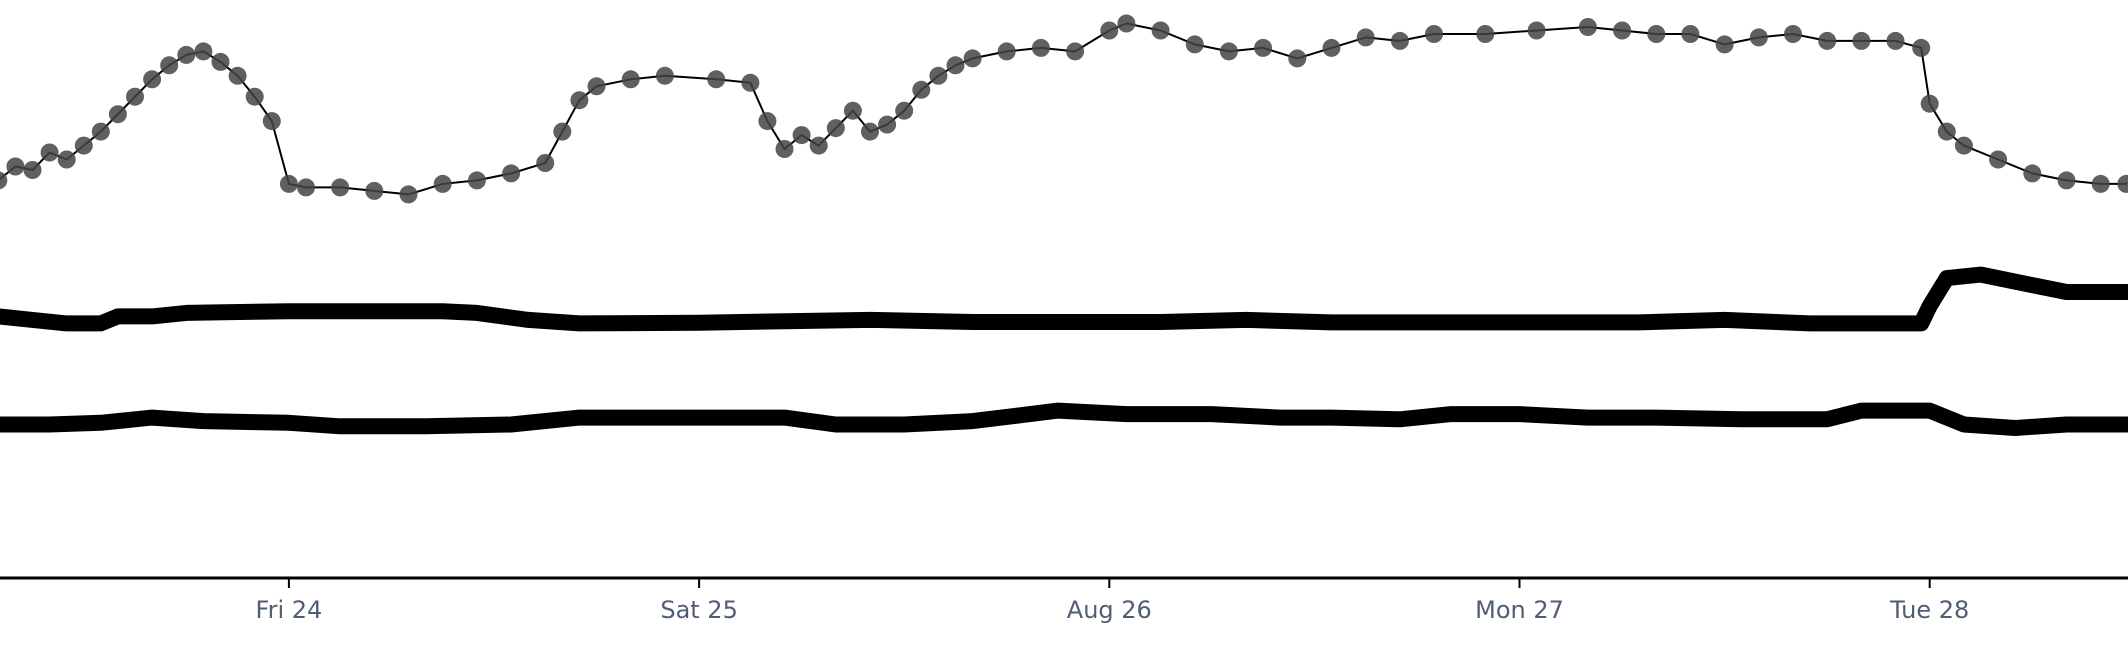  I want to click on x-tick-label: Sat 25, so click(699, 610).